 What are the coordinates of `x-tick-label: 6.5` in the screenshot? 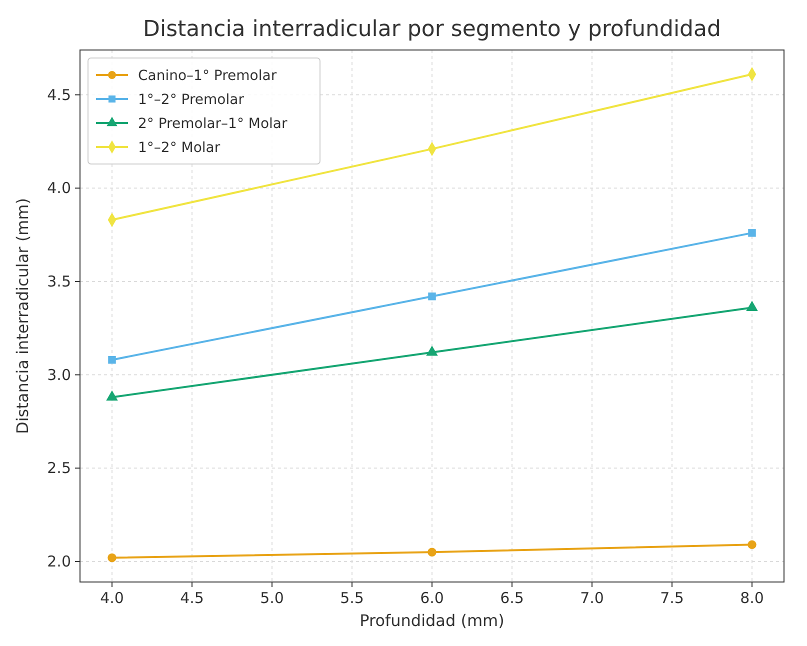 It's located at (512, 598).